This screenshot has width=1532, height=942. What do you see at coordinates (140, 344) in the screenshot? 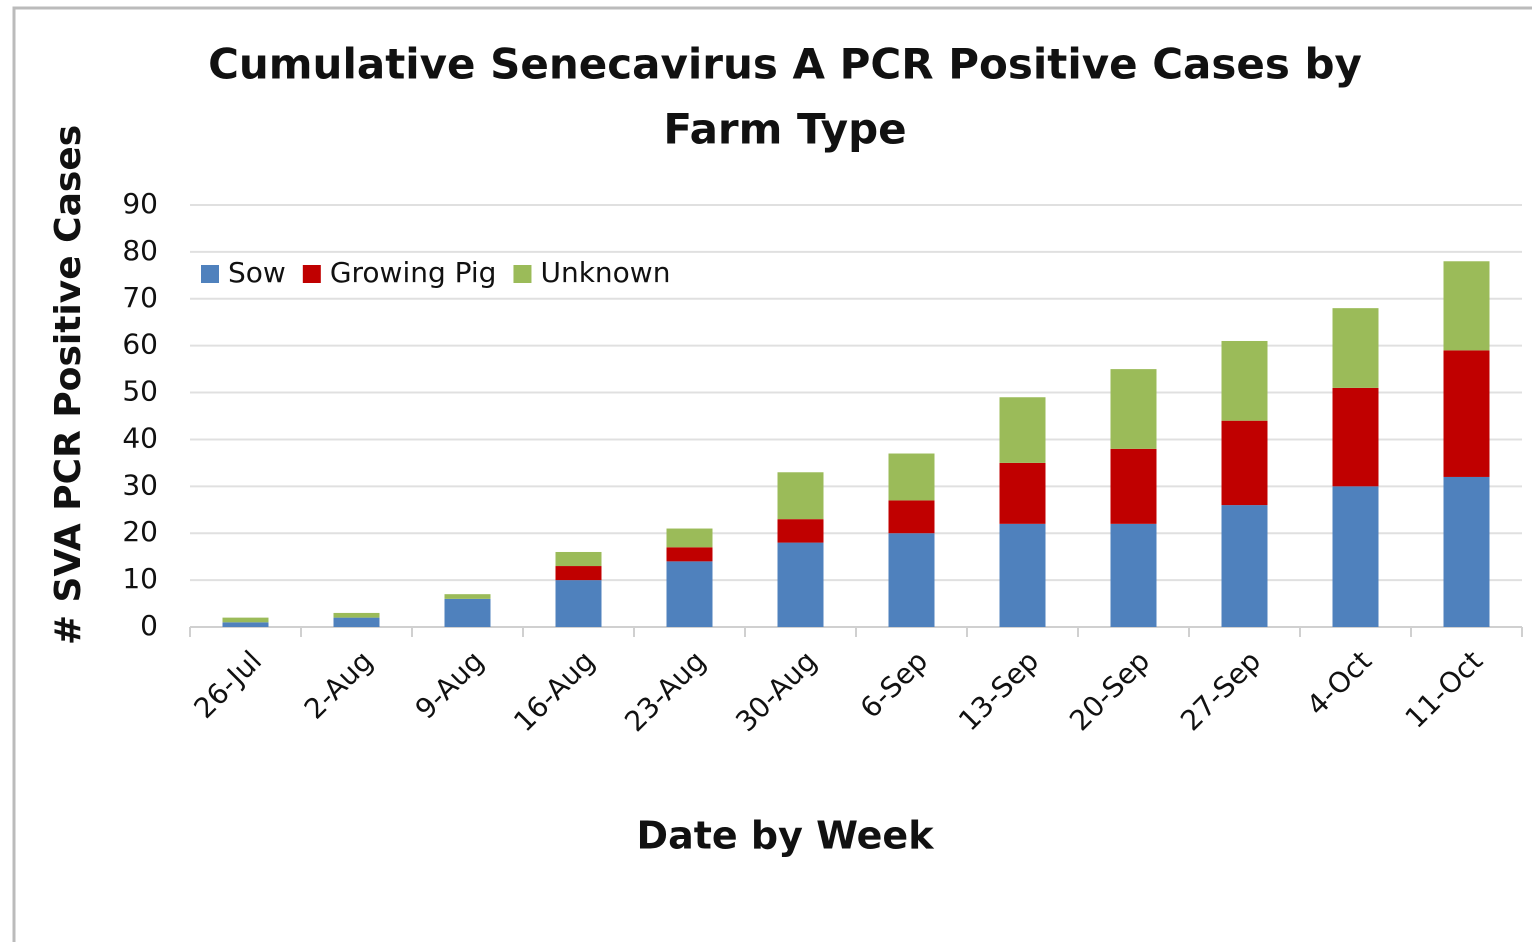
I see `y-tick-label: 60` at bounding box center [140, 344].